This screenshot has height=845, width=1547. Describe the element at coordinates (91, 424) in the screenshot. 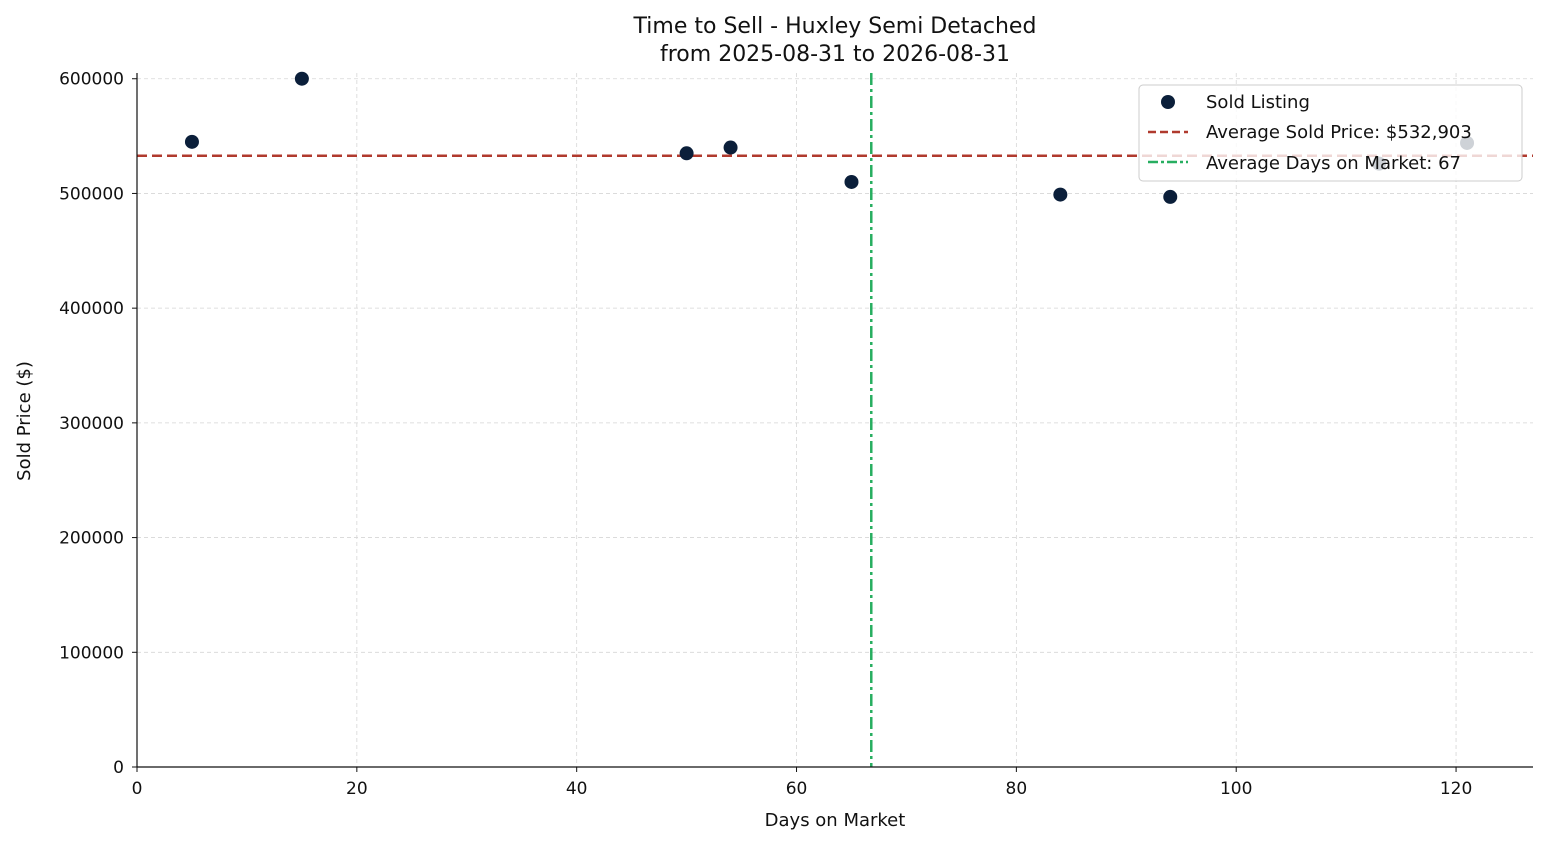

I see `y-tick-label: 300000` at that location.